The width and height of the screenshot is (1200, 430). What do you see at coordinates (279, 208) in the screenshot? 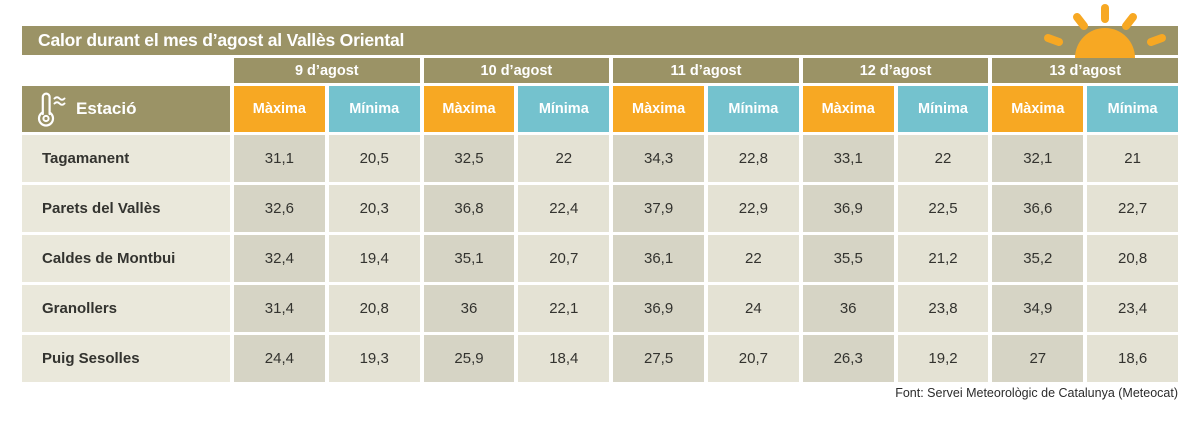
I see `value-cell: 32,6` at bounding box center [279, 208].